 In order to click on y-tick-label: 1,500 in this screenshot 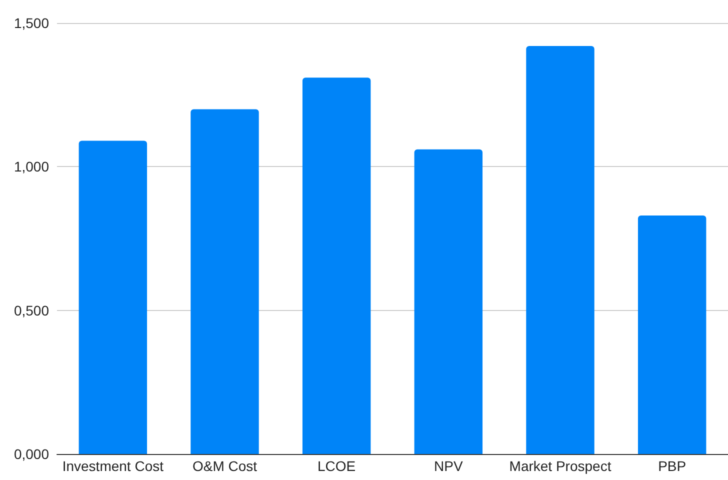, I will do `click(32, 23)`.